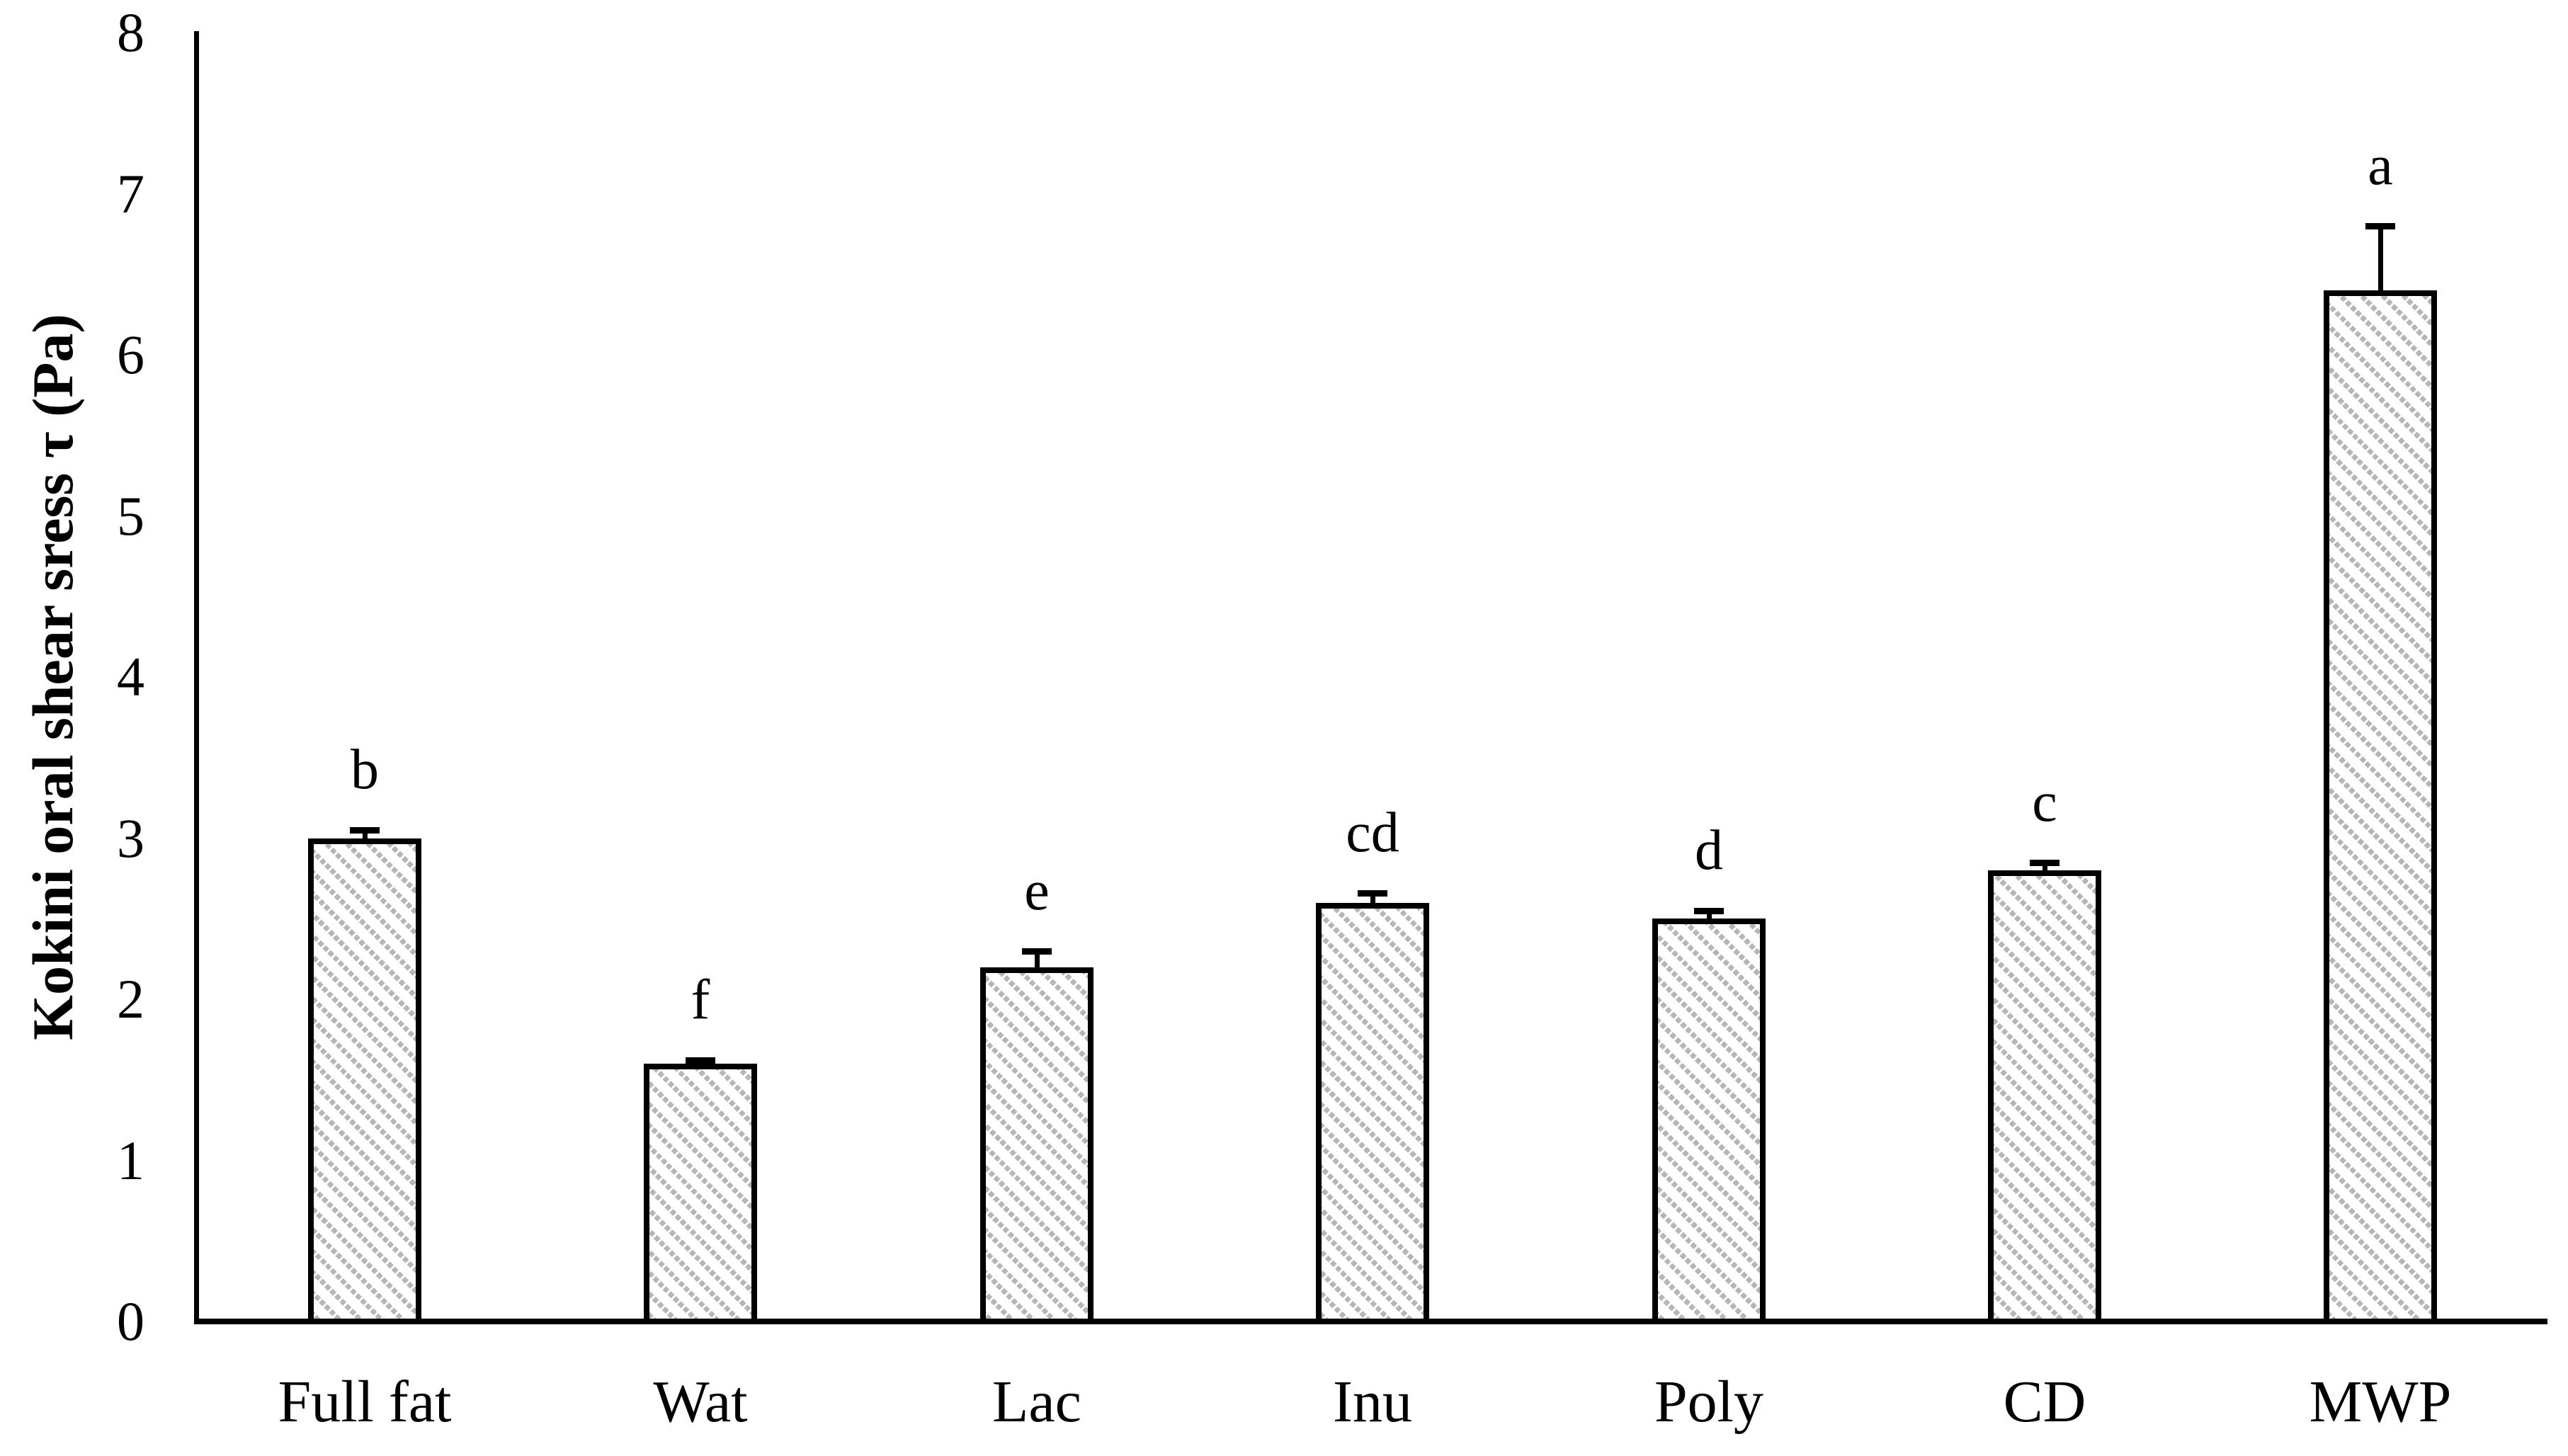 This screenshot has height=1456, width=2568. What do you see at coordinates (131, 999) in the screenshot?
I see `y-tick-label: 2` at bounding box center [131, 999].